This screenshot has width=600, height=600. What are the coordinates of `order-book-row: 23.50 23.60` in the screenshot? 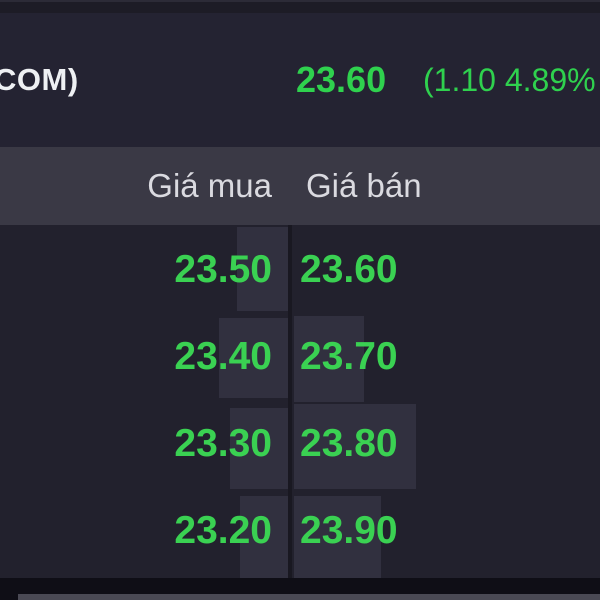 It's located at (300, 270).